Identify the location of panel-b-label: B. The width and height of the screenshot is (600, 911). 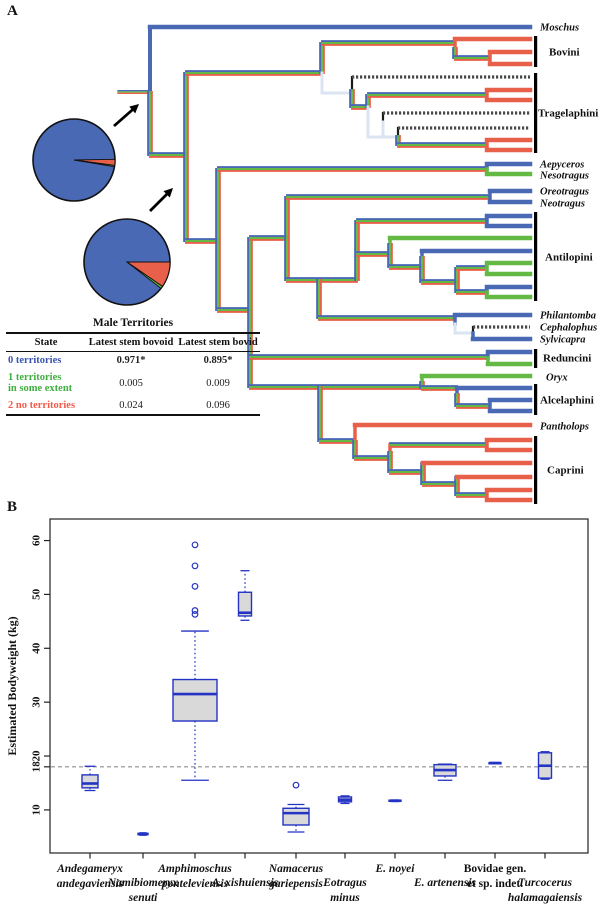
(12, 507).